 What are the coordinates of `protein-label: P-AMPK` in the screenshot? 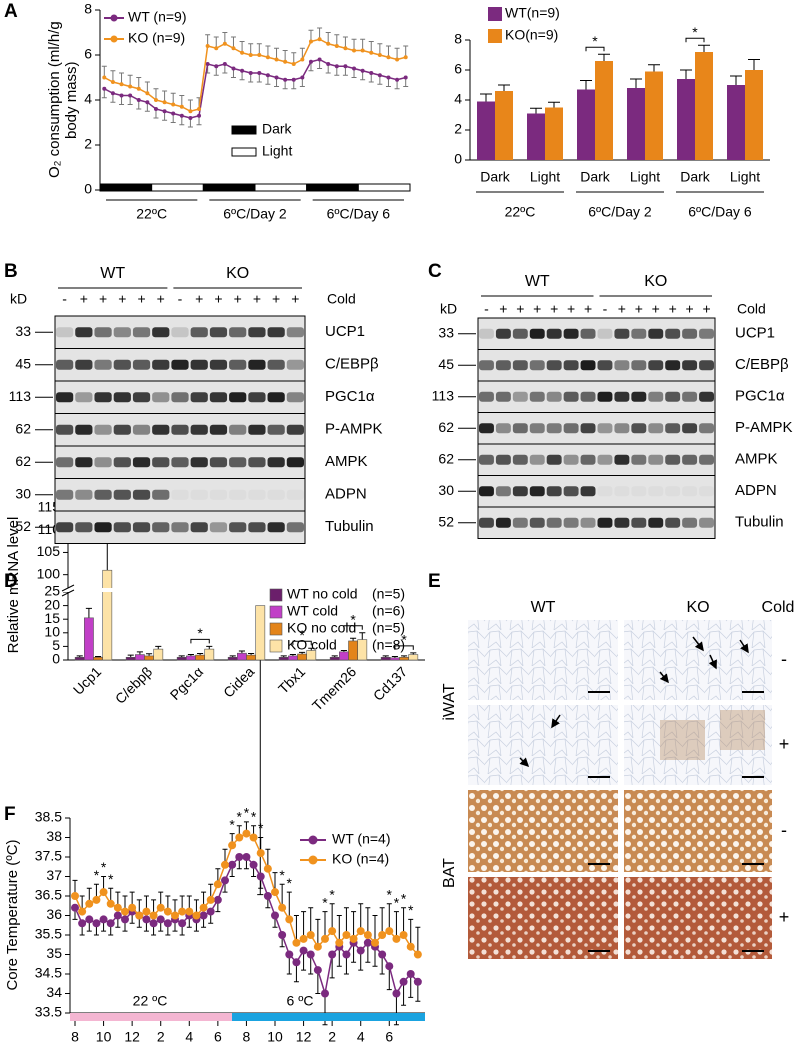 It's located at (354, 429).